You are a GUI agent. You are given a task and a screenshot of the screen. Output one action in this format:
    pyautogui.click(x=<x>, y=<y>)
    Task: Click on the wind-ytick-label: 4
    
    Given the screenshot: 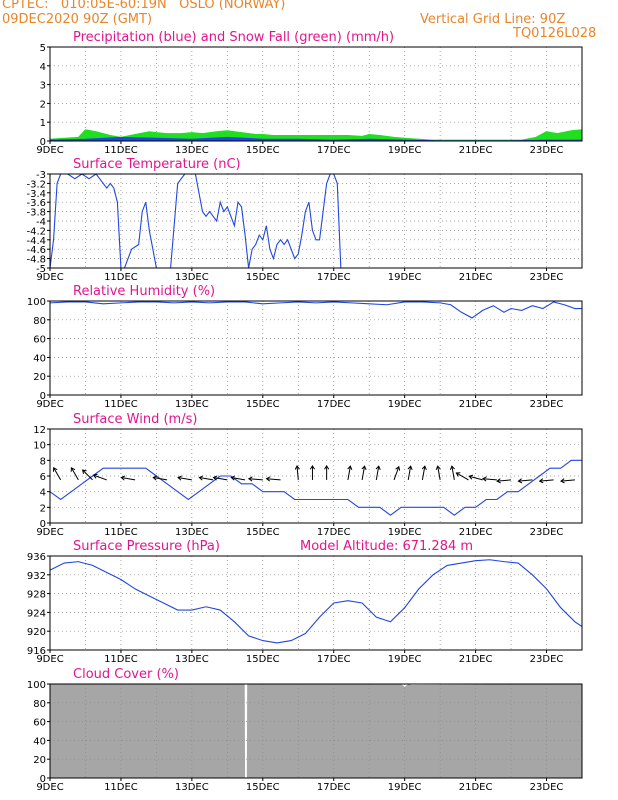 What is the action you would take?
    pyautogui.click(x=43, y=493)
    